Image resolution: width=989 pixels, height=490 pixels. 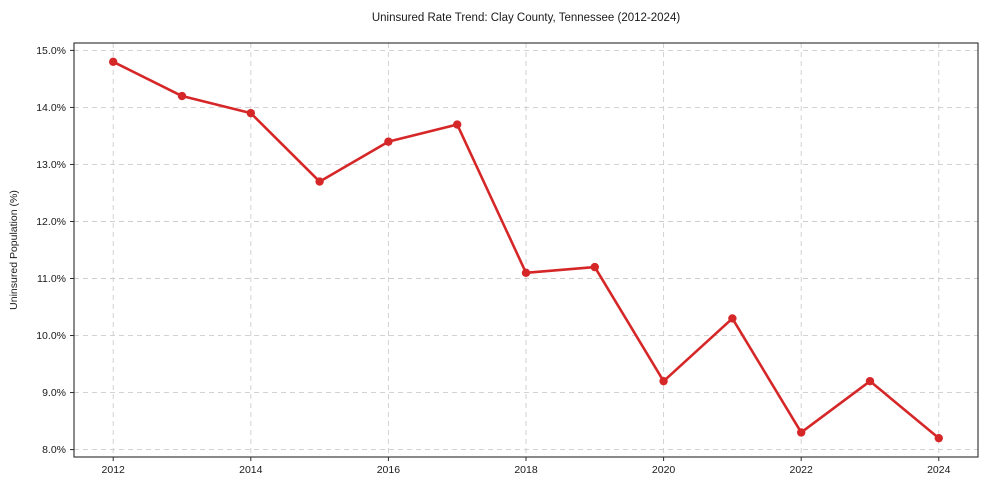 I want to click on y-tick-label-8: 8.0%, so click(x=54, y=450).